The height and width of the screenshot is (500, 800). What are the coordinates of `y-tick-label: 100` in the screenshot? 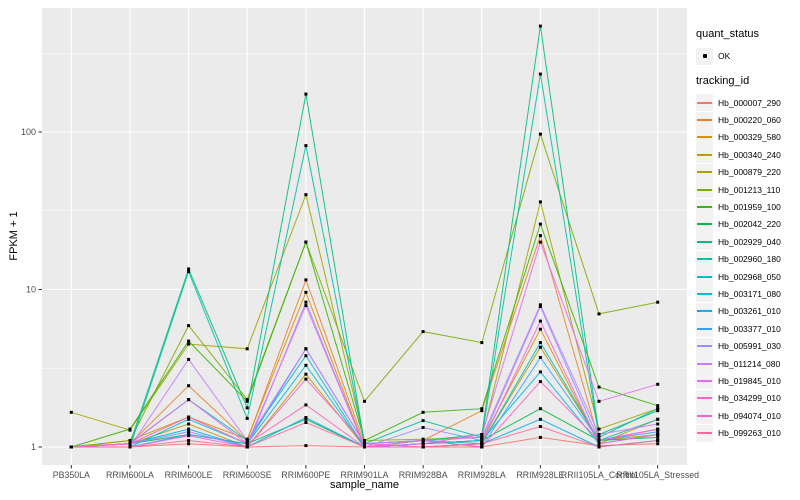 It's located at (28, 132).